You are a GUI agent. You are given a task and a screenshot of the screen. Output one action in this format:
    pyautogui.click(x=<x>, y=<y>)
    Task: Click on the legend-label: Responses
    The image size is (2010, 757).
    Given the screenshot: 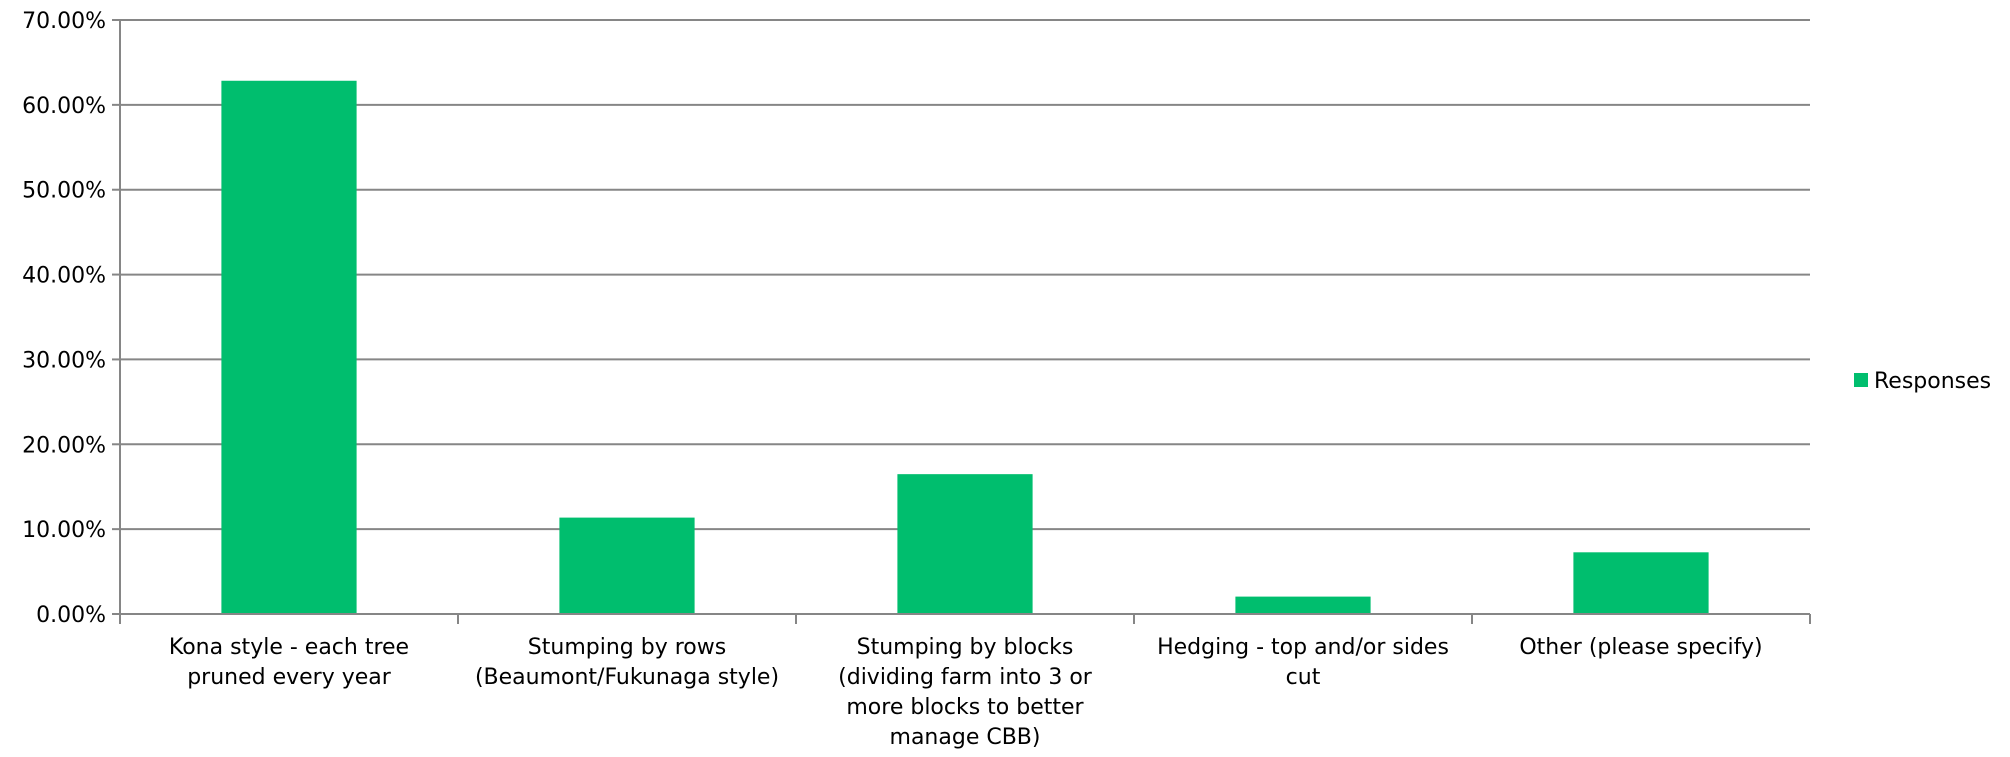 What is the action you would take?
    pyautogui.click(x=1932, y=381)
    